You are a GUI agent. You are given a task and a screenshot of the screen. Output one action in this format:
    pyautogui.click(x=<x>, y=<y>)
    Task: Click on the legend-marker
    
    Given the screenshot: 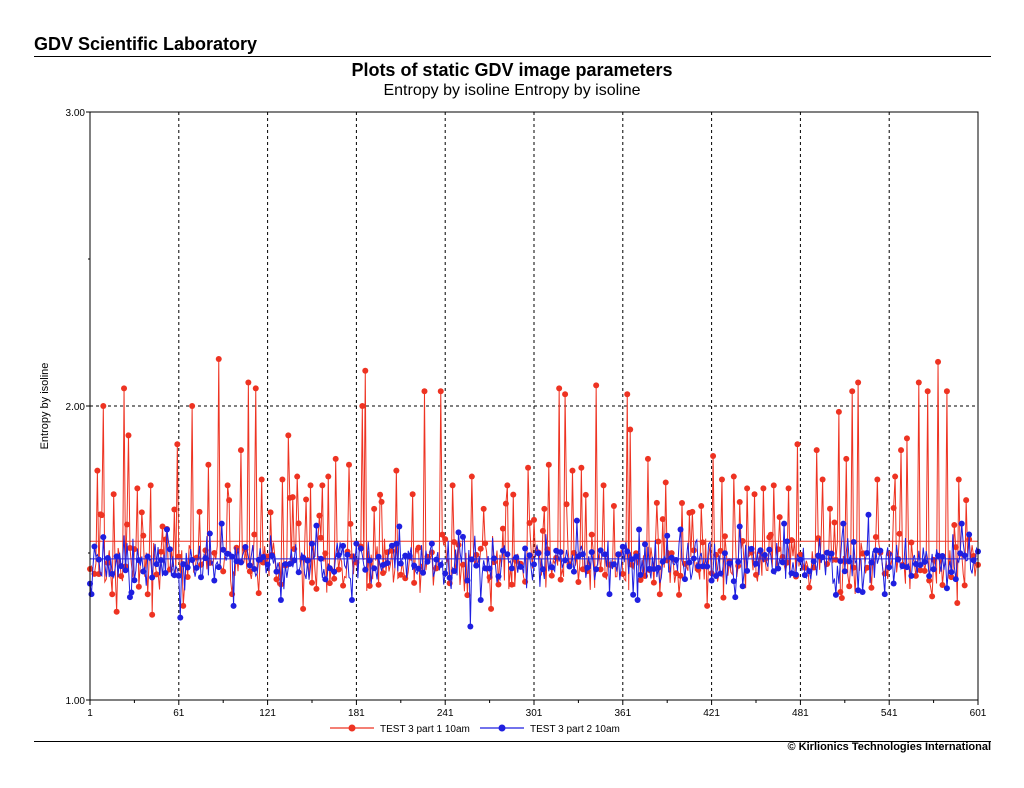 What is the action you would take?
    pyautogui.click(x=352, y=728)
    